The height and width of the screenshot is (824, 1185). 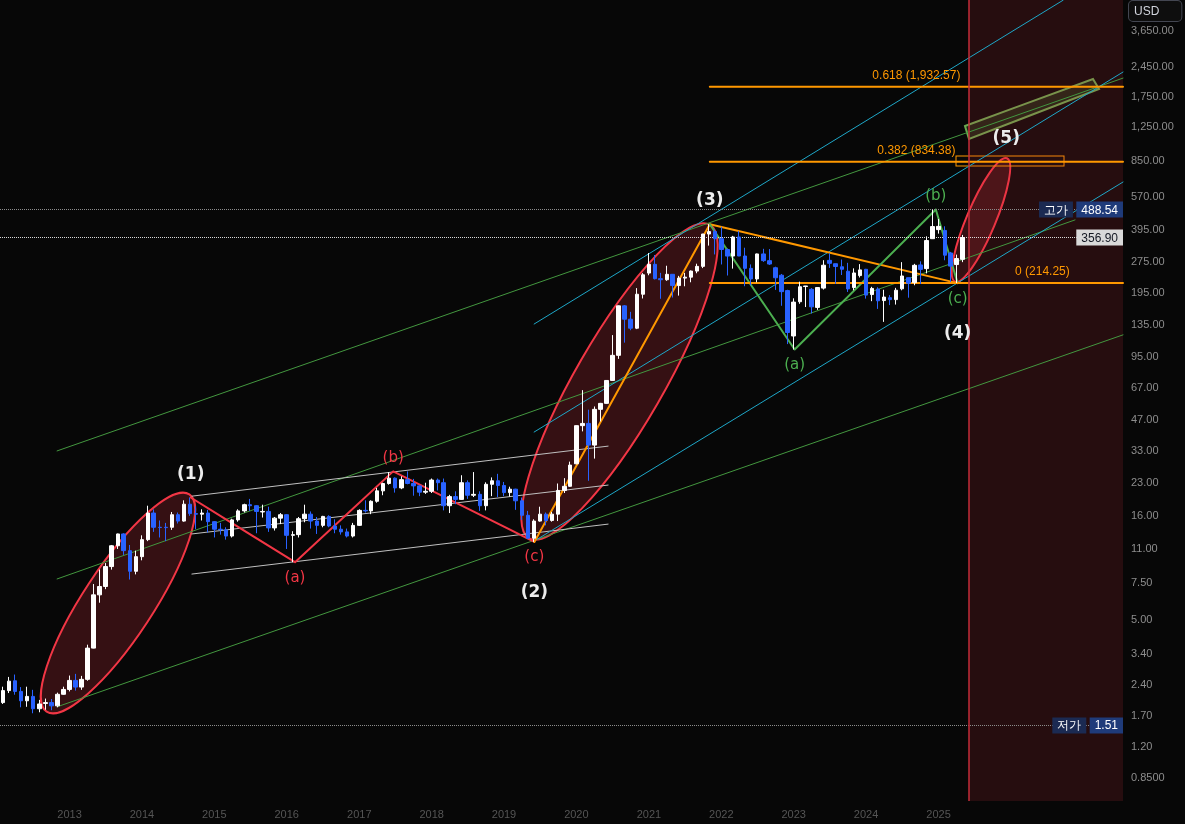 I want to click on y-tick-label: 1.70, so click(x=1142, y=714).